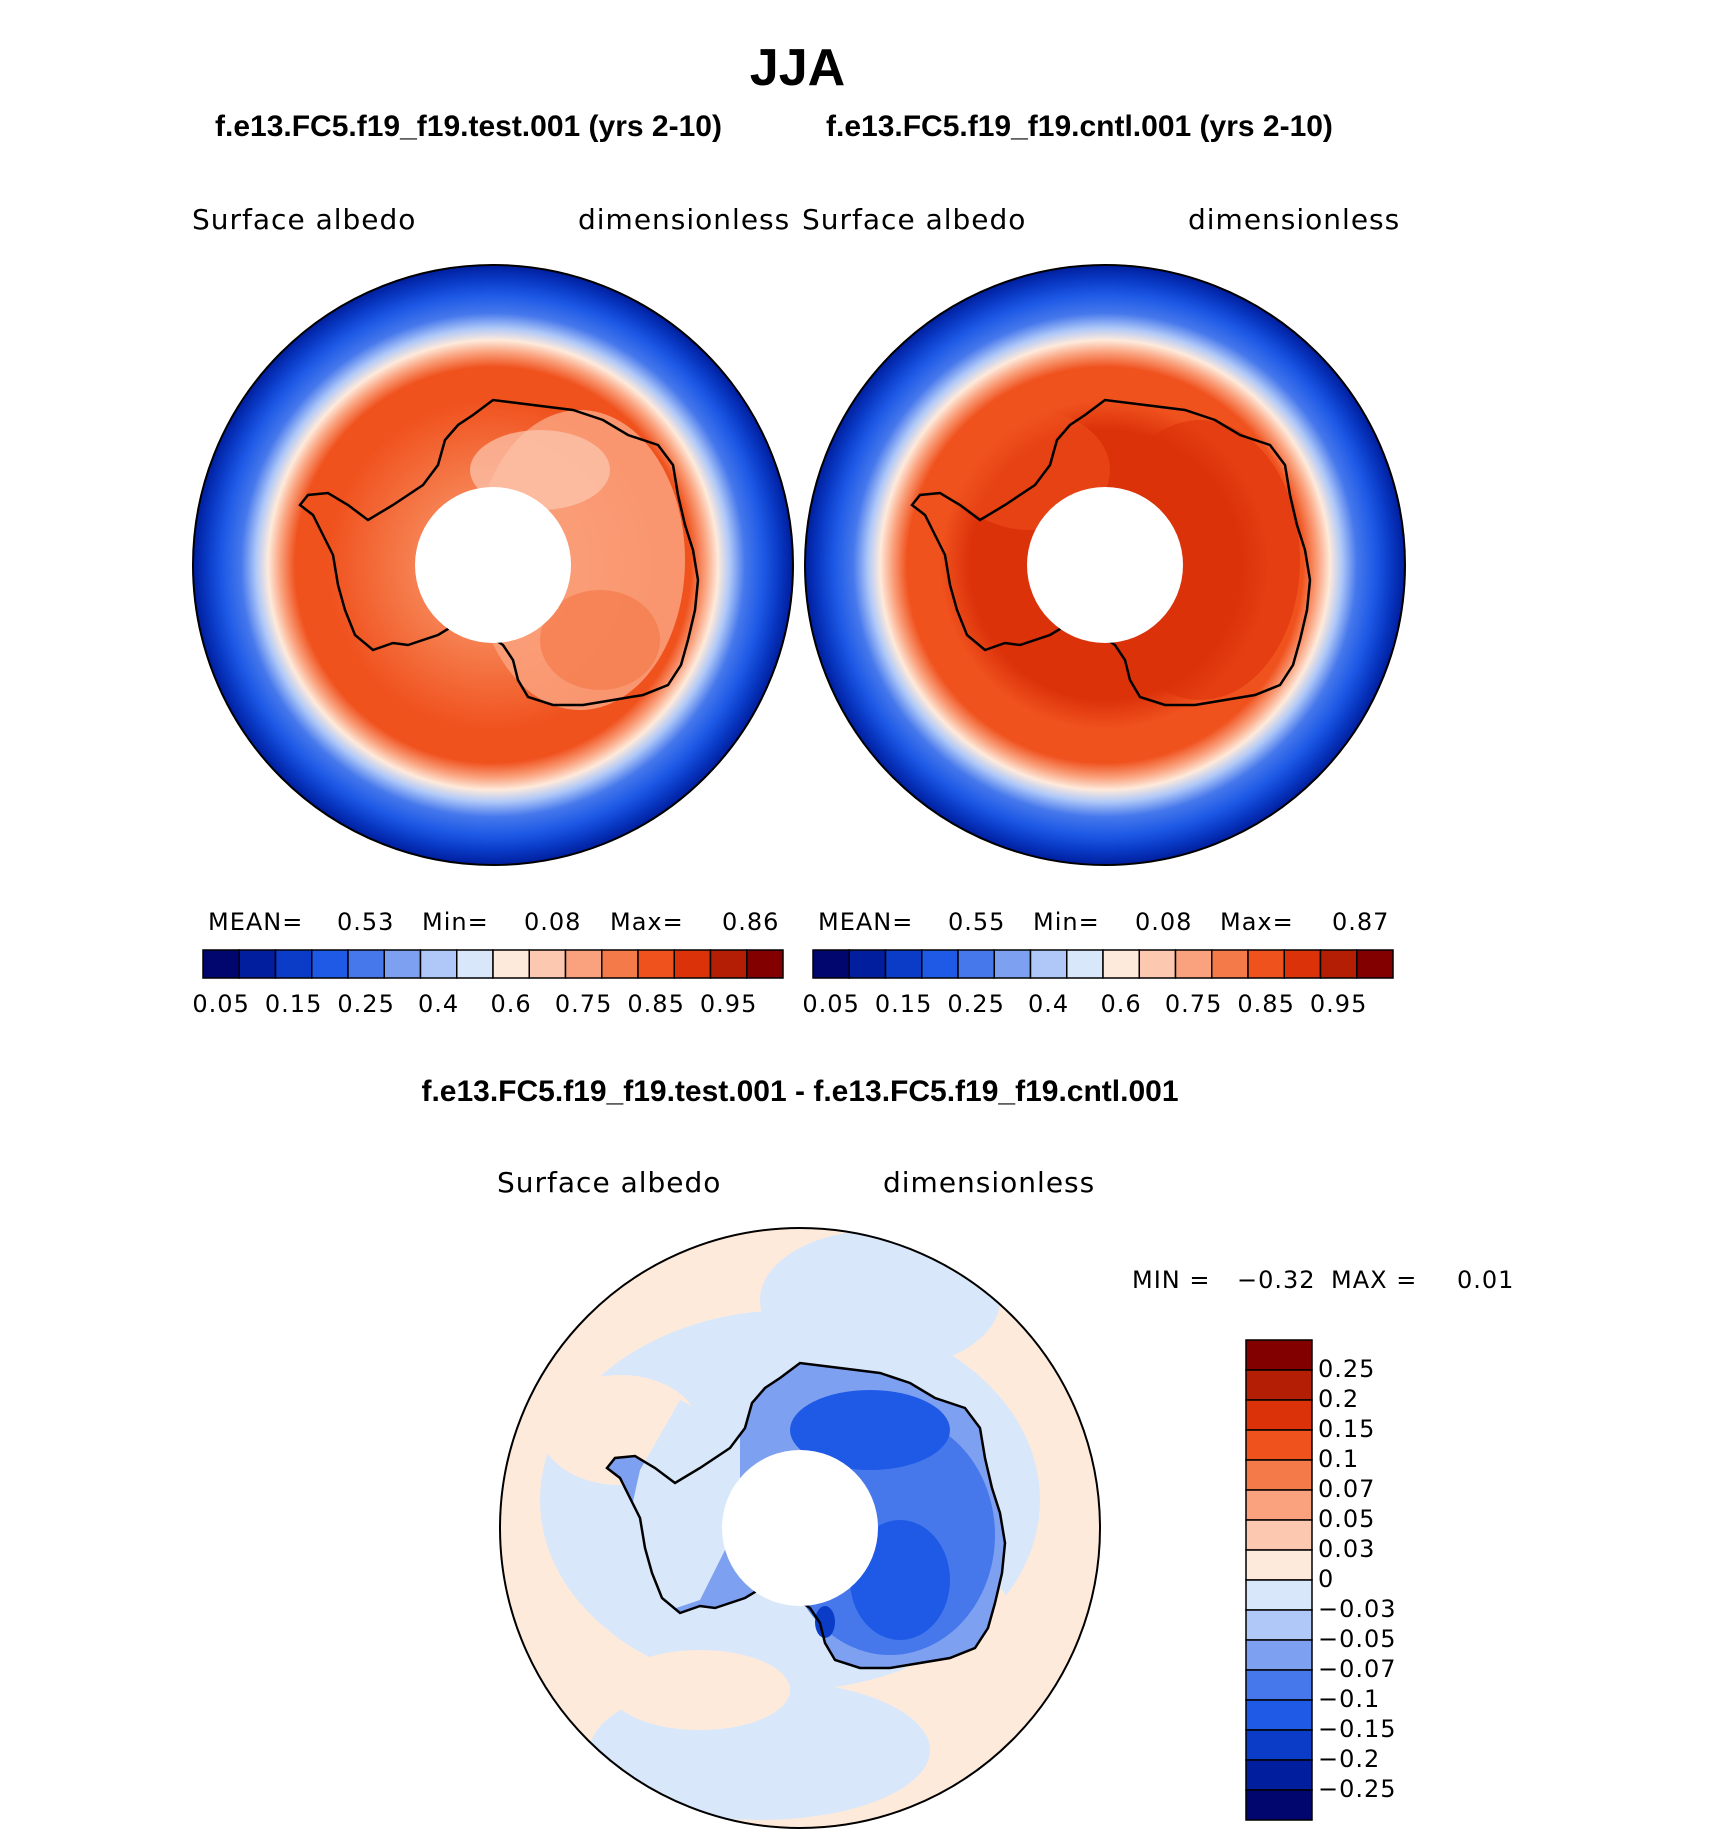 The height and width of the screenshot is (1837, 1710). What do you see at coordinates (1339, 1459) in the screenshot?
I see `colorbar-tick-label: 0.1` at bounding box center [1339, 1459].